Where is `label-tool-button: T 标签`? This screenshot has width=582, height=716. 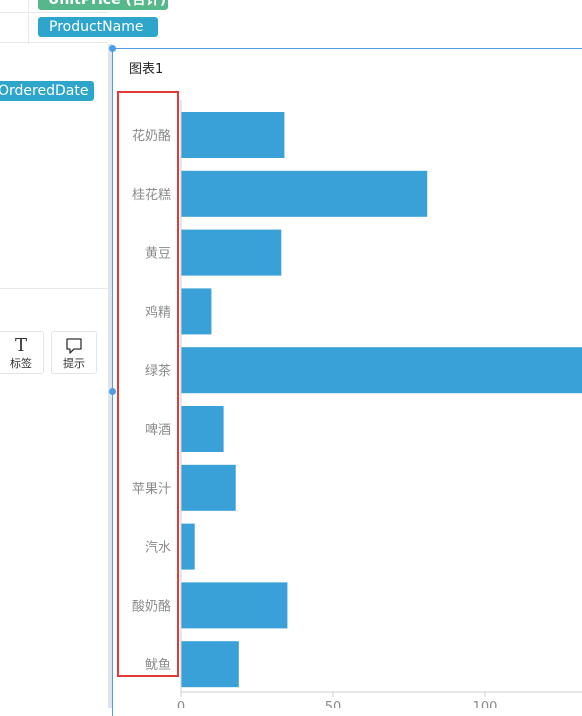
label-tool-button: T 标签 is located at coordinates (22, 352).